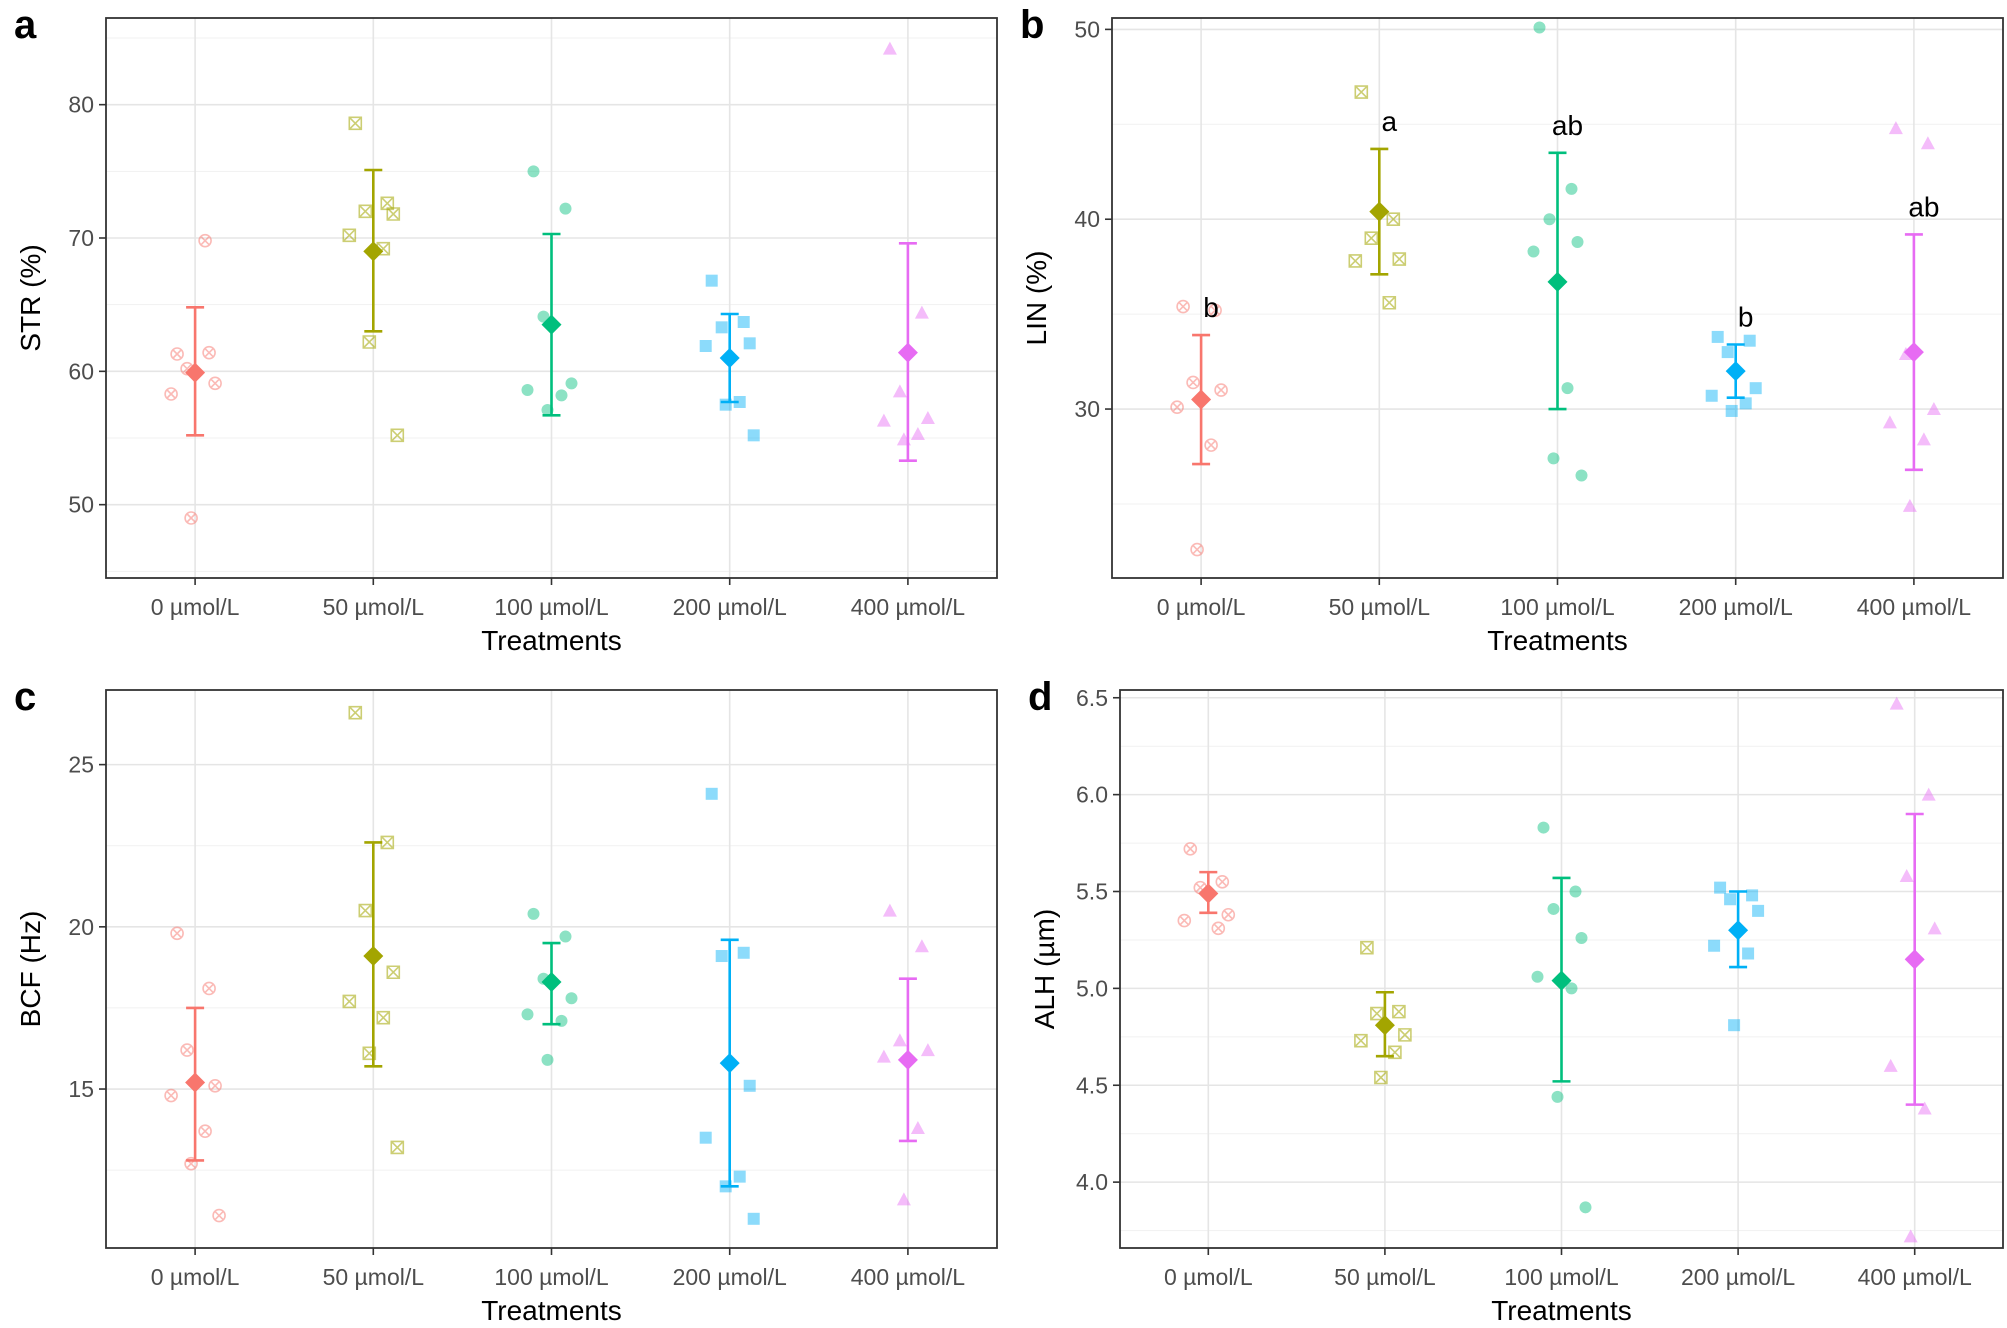 The width and height of the screenshot is (2007, 1328). What do you see at coordinates (1557, 607) in the screenshot?
I see `x-tick-label: 100 µmol/L` at bounding box center [1557, 607].